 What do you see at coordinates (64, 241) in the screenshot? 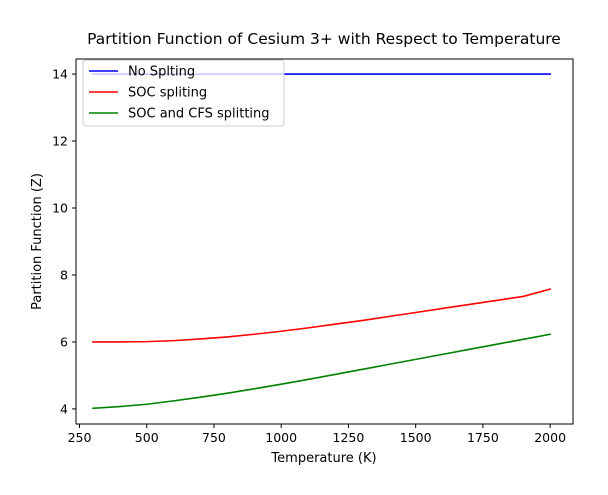
I see `y-axis: 4 6 8 10 12 14` at bounding box center [64, 241].